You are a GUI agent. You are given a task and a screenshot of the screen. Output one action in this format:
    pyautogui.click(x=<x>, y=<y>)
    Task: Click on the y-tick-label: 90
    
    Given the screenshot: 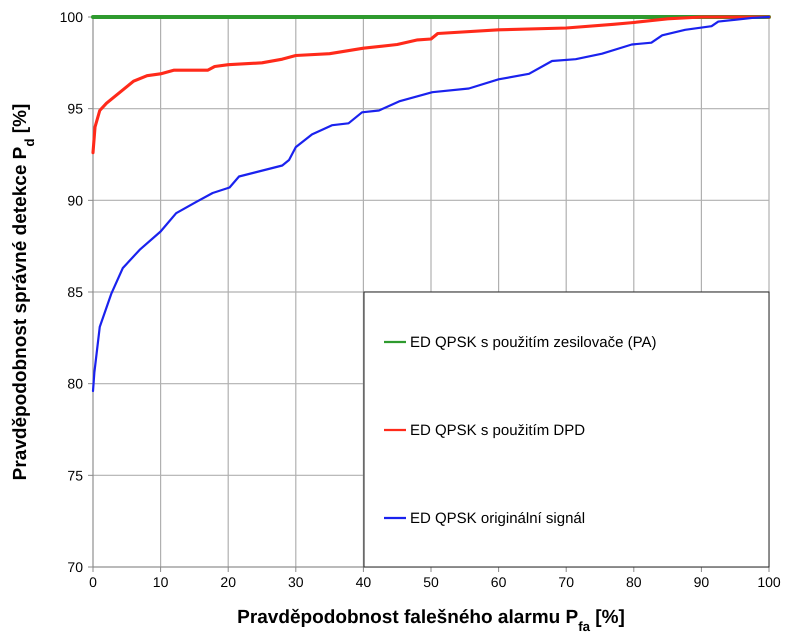 What is the action you would take?
    pyautogui.click(x=75, y=200)
    